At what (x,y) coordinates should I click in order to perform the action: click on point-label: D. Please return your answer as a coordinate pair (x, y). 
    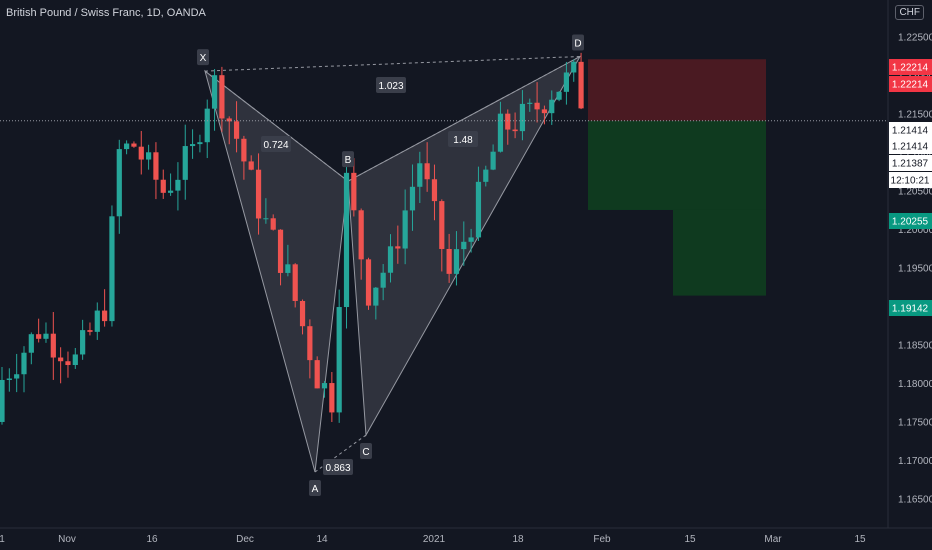
    Looking at the image, I should click on (577, 43).